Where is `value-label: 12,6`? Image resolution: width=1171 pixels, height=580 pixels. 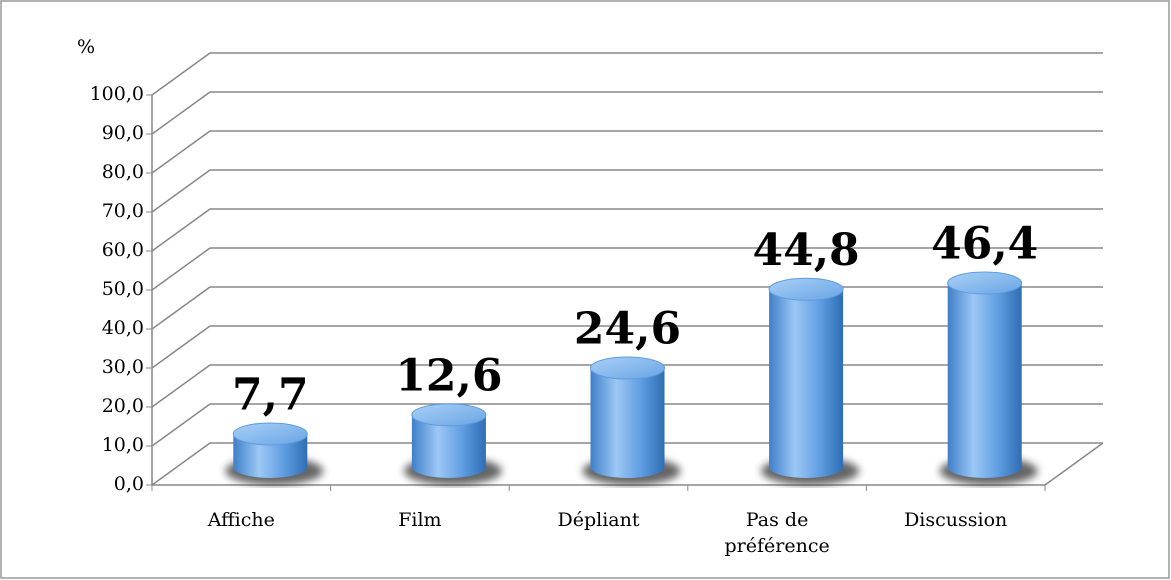 value-label: 12,6 is located at coordinates (448, 375).